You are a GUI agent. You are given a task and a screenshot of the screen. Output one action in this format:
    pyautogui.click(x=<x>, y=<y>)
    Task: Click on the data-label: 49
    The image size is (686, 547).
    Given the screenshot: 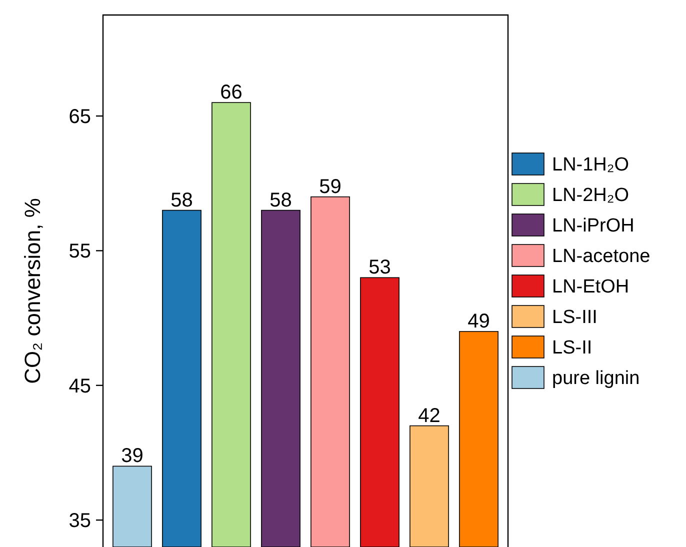 What is the action you would take?
    pyautogui.click(x=479, y=321)
    